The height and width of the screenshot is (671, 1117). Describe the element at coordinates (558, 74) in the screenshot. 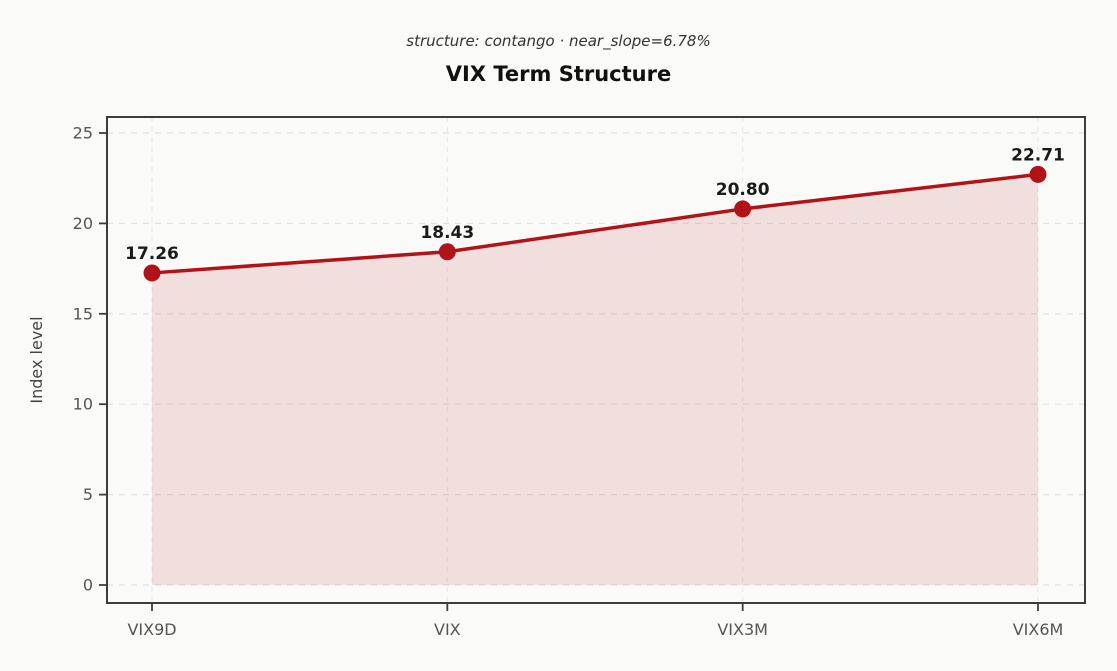

I see `chart-title: VIX Term Structure` at that location.